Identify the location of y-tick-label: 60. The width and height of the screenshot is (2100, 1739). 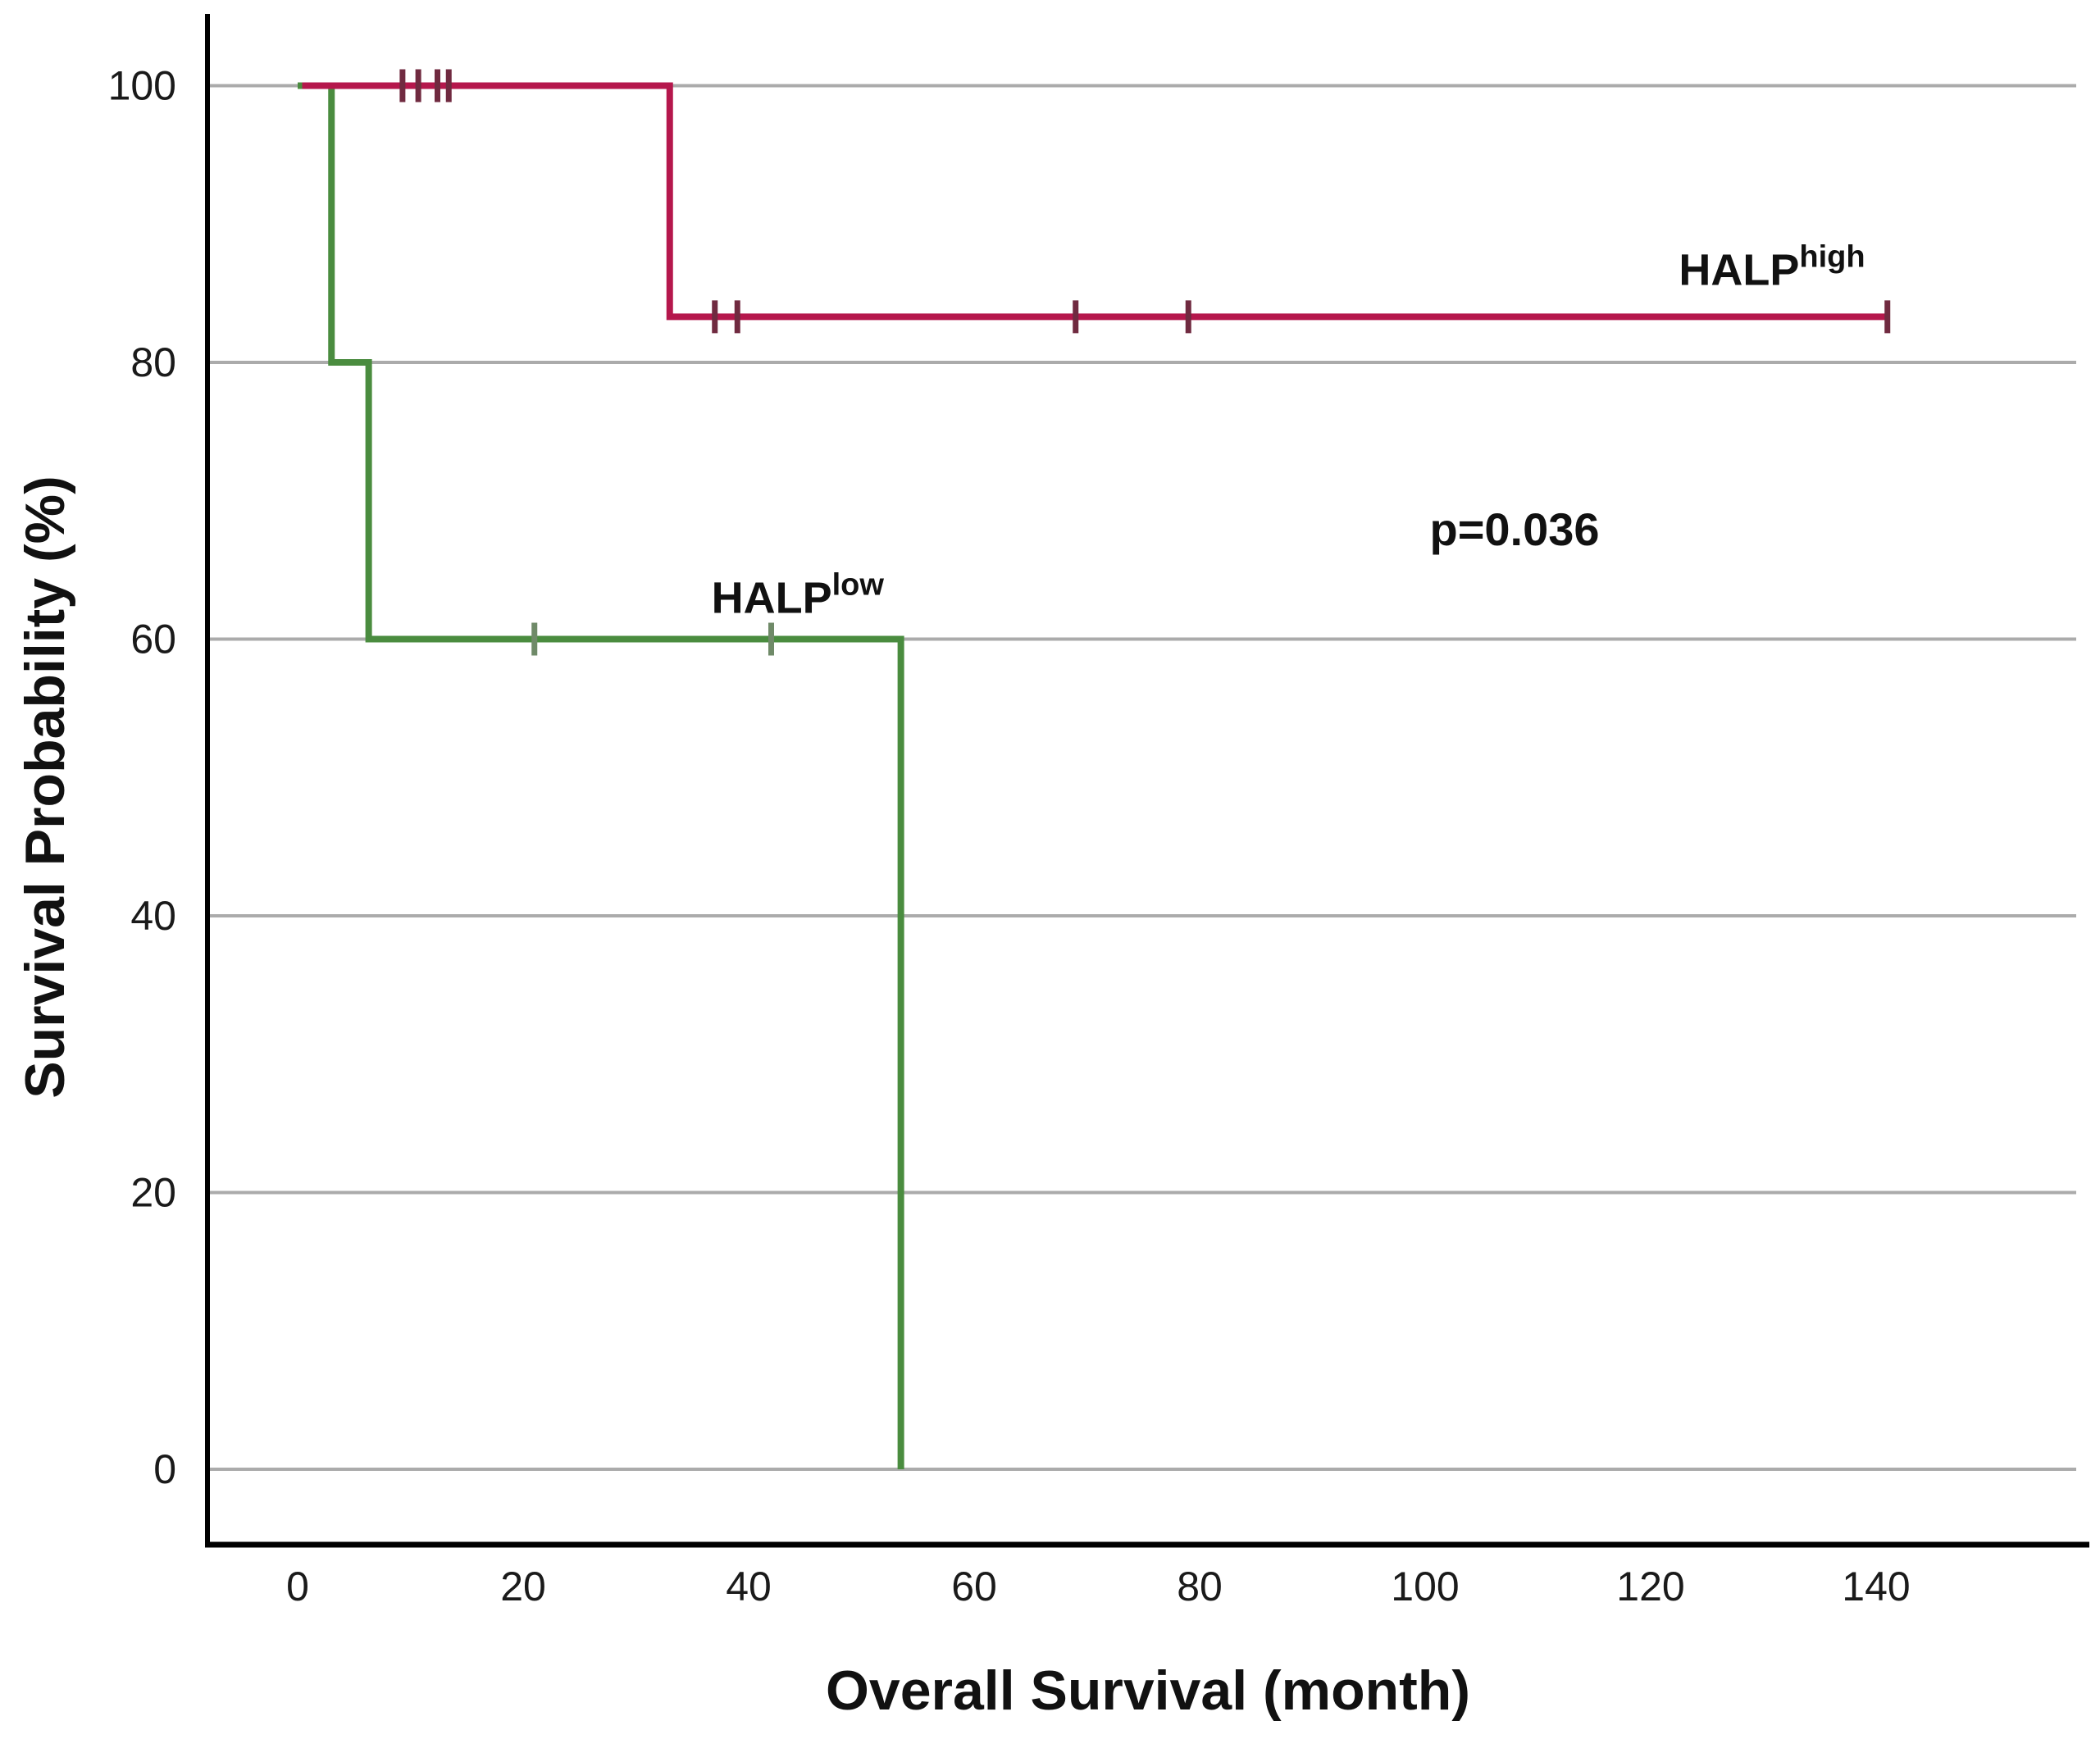
(153, 639).